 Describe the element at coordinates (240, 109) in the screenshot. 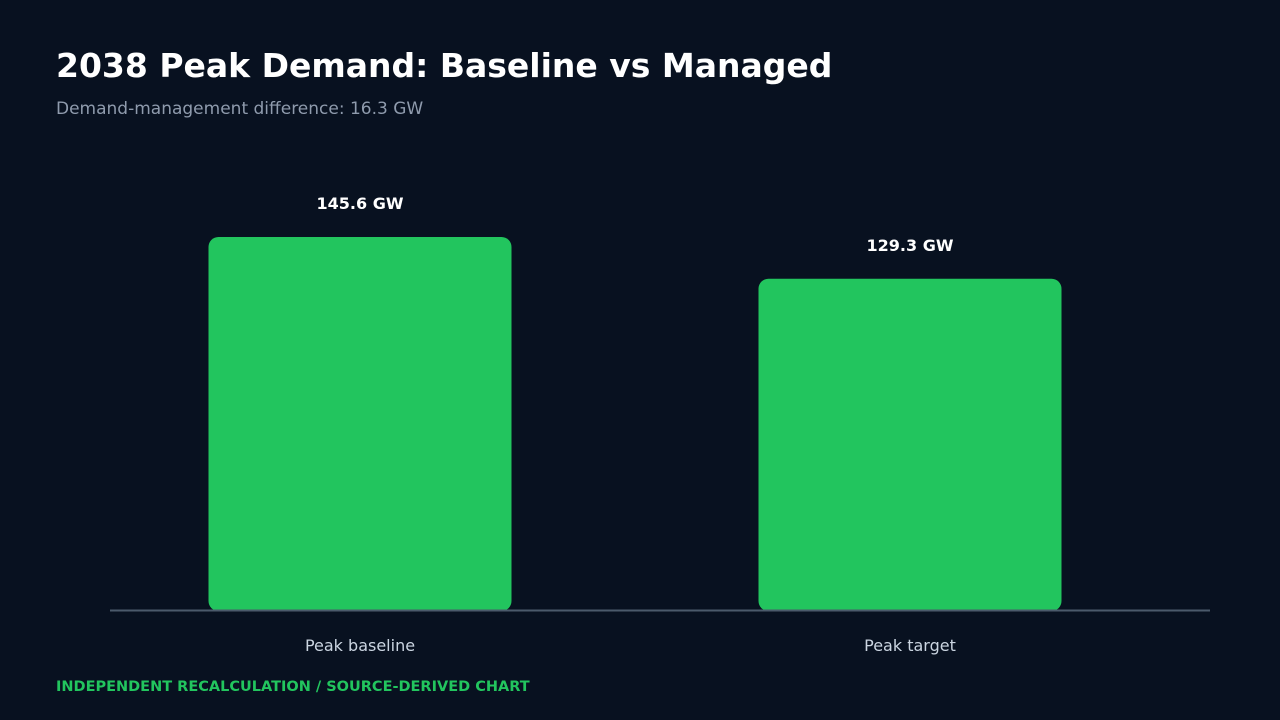

I see `chart-subtitle: Demand-management difference: 16.3 GW` at that location.